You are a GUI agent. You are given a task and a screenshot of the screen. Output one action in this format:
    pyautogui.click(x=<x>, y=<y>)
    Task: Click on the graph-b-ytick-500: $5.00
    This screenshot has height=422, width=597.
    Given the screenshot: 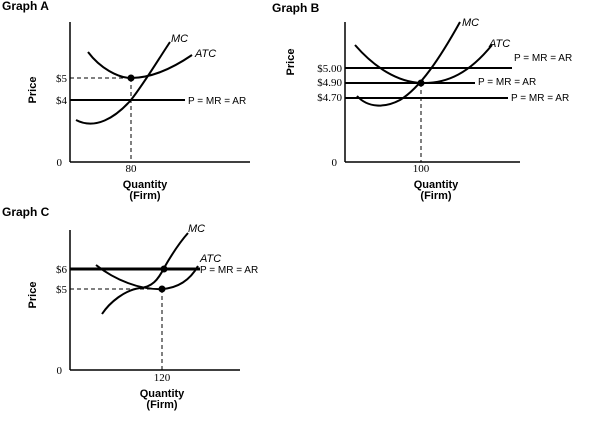 What is the action you would take?
    pyautogui.click(x=329, y=69)
    